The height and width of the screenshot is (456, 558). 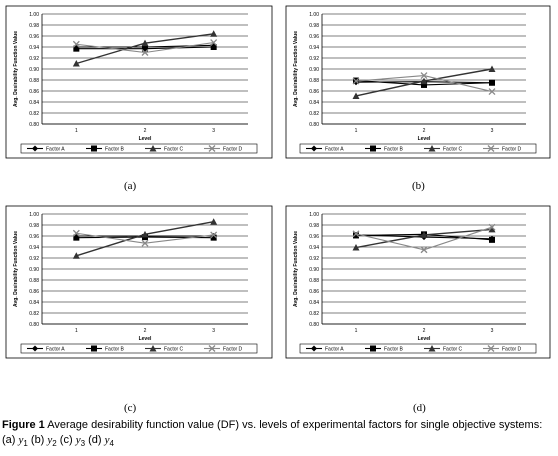 What do you see at coordinates (94, 148) in the screenshot?
I see `chart-a-legend-marker-factor-b` at bounding box center [94, 148].